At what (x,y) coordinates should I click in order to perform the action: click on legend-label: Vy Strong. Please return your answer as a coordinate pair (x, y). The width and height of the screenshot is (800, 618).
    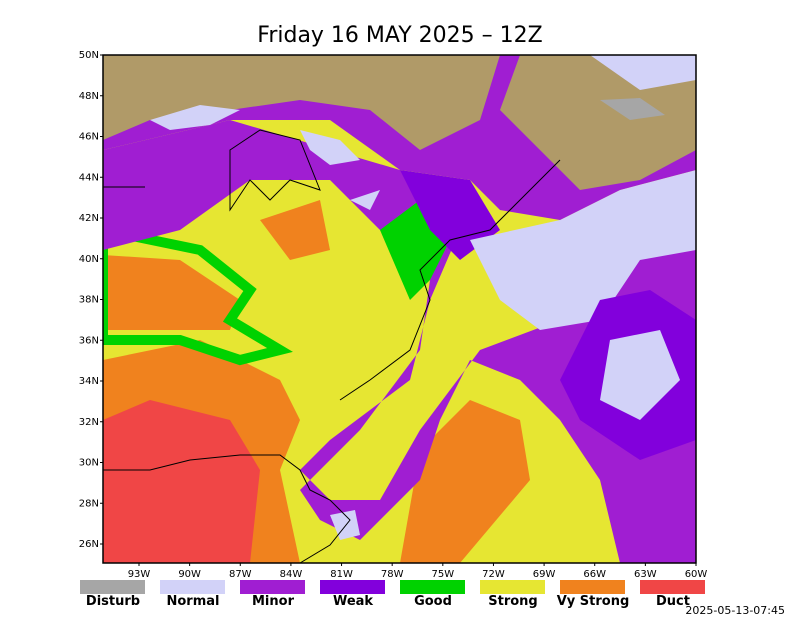
    Looking at the image, I should click on (593, 601).